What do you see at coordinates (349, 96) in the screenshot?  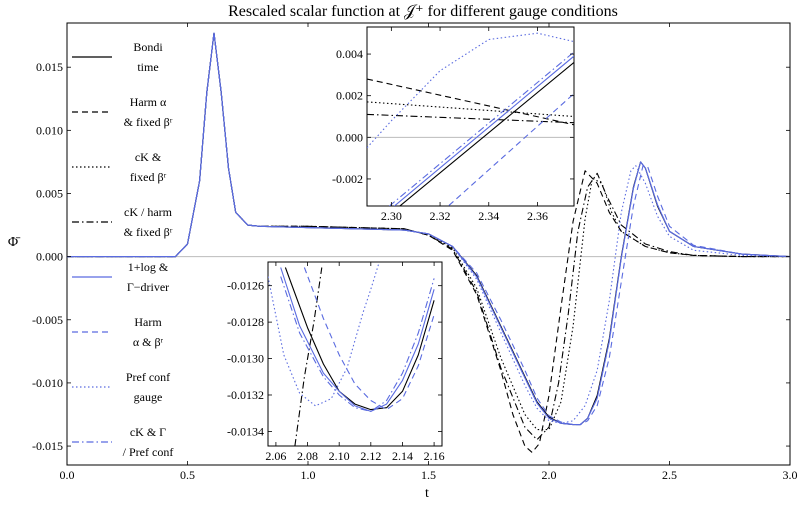 I see `inset1-y-tick-label: 0.002` at bounding box center [349, 96].